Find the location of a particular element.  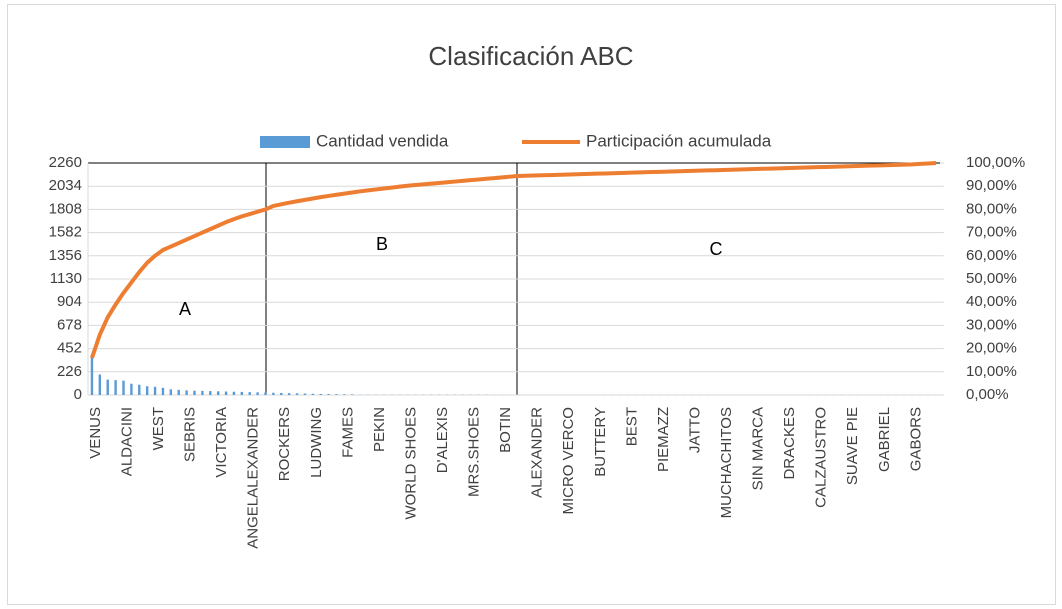

x-tick-label: SIN MARCA is located at coordinates (758, 448).